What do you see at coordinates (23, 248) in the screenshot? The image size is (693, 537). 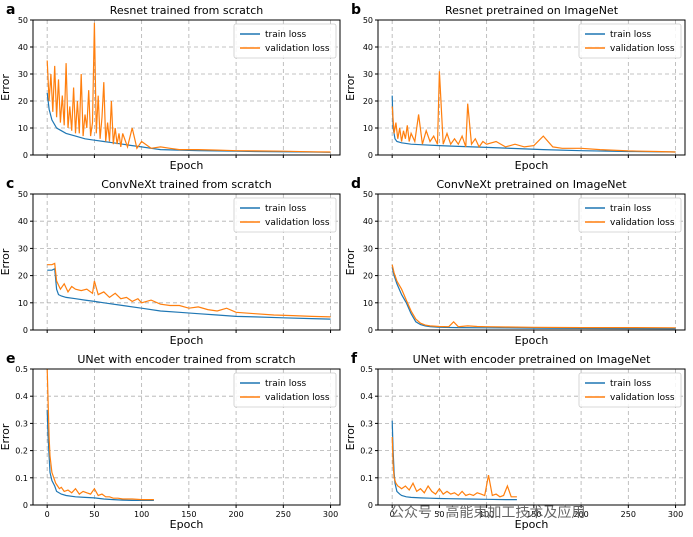 I see `y-tick-label: 30` at bounding box center [23, 248].